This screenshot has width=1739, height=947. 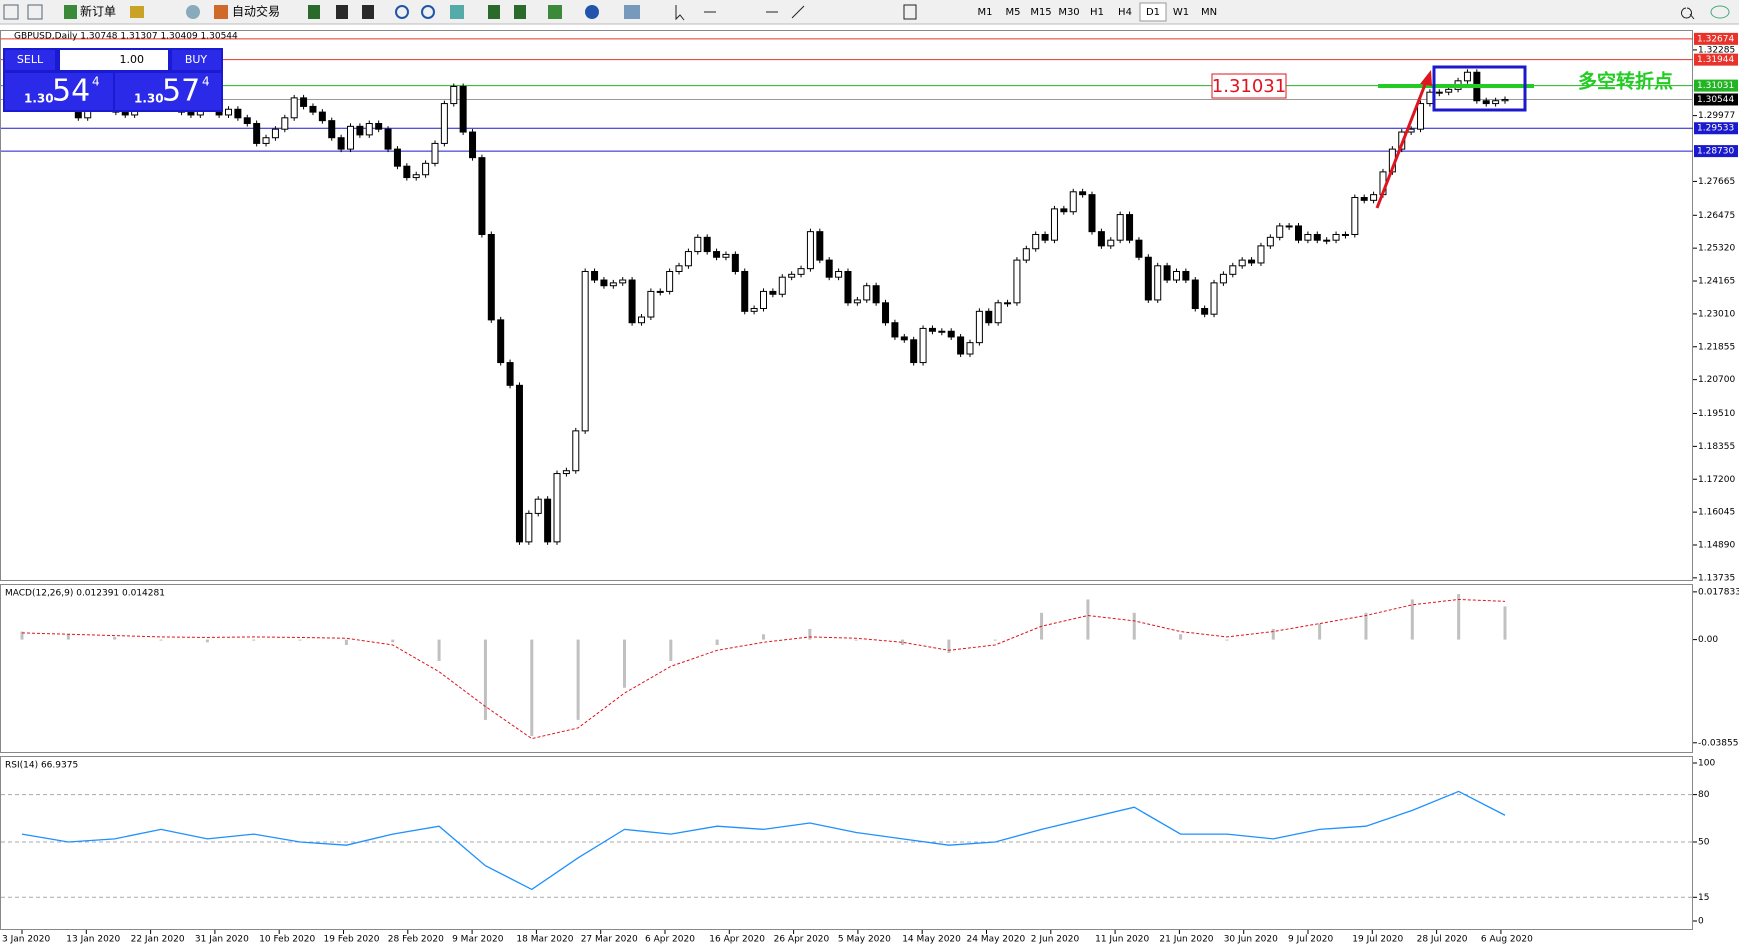 I want to click on sell-button, so click(x=30, y=60).